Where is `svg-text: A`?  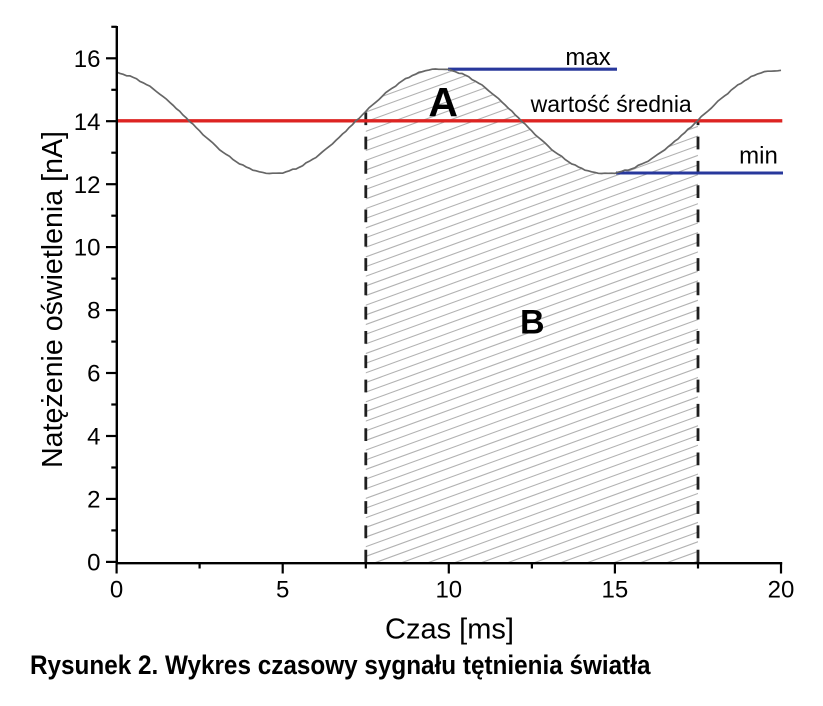
svg-text: A is located at coordinates (443, 102).